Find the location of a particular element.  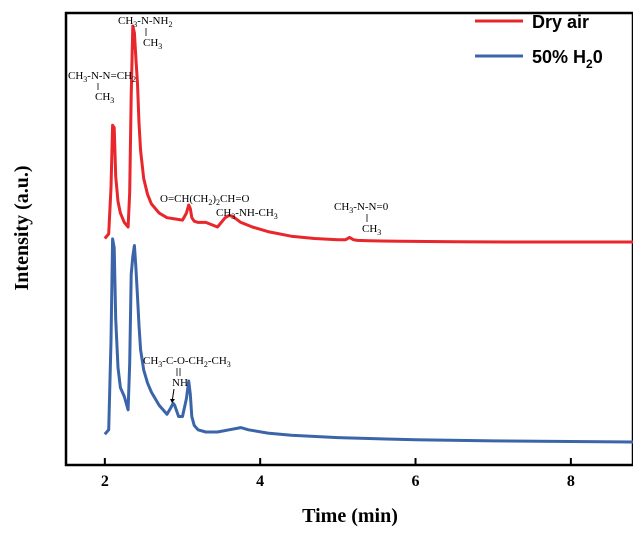

annotation-formaldehyde-hydrazone-branch: CH3 is located at coordinates (104, 98).